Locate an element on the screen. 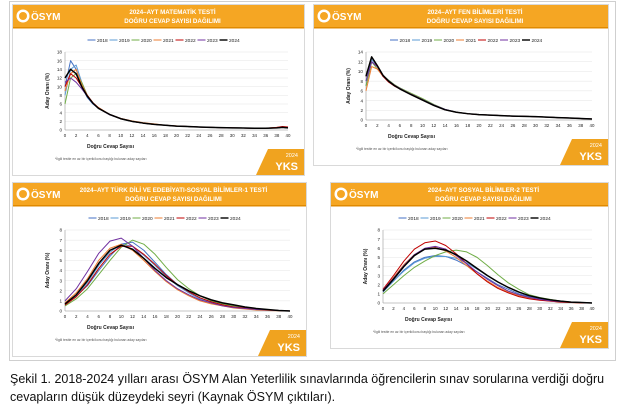 Image resolution: width=625 pixels, height=408 pixels. y-tick-label: 6 is located at coordinates (60, 104).